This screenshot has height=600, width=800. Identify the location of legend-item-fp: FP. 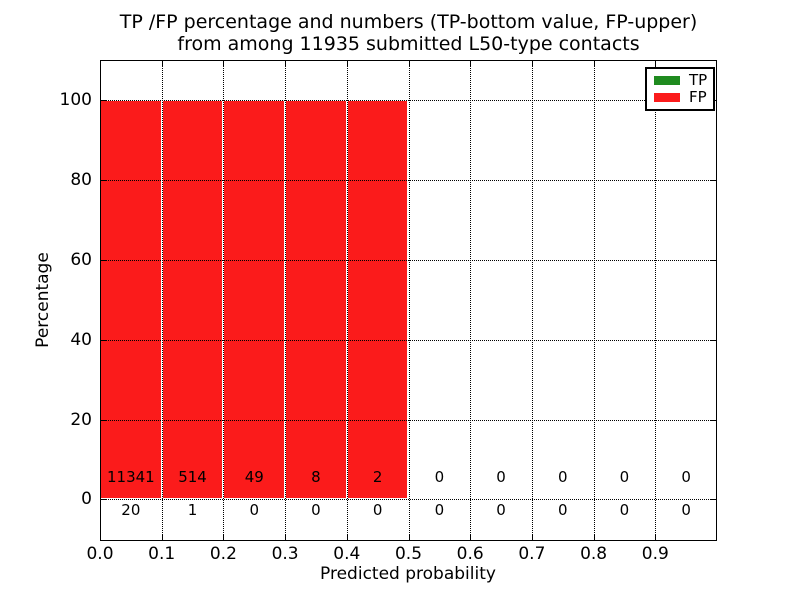
(683, 97).